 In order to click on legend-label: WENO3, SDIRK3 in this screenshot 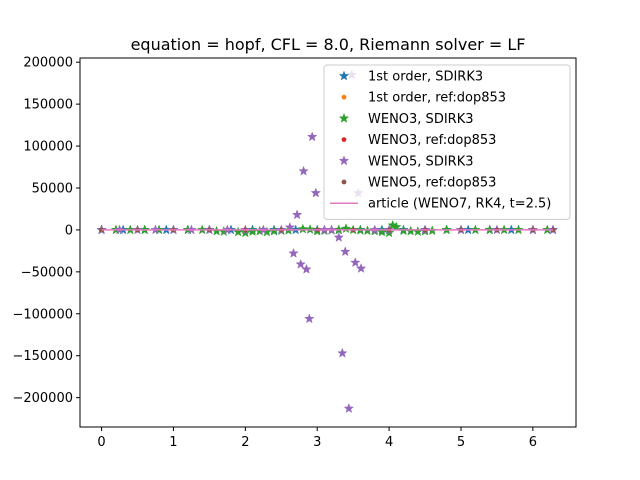, I will do `click(421, 119)`.